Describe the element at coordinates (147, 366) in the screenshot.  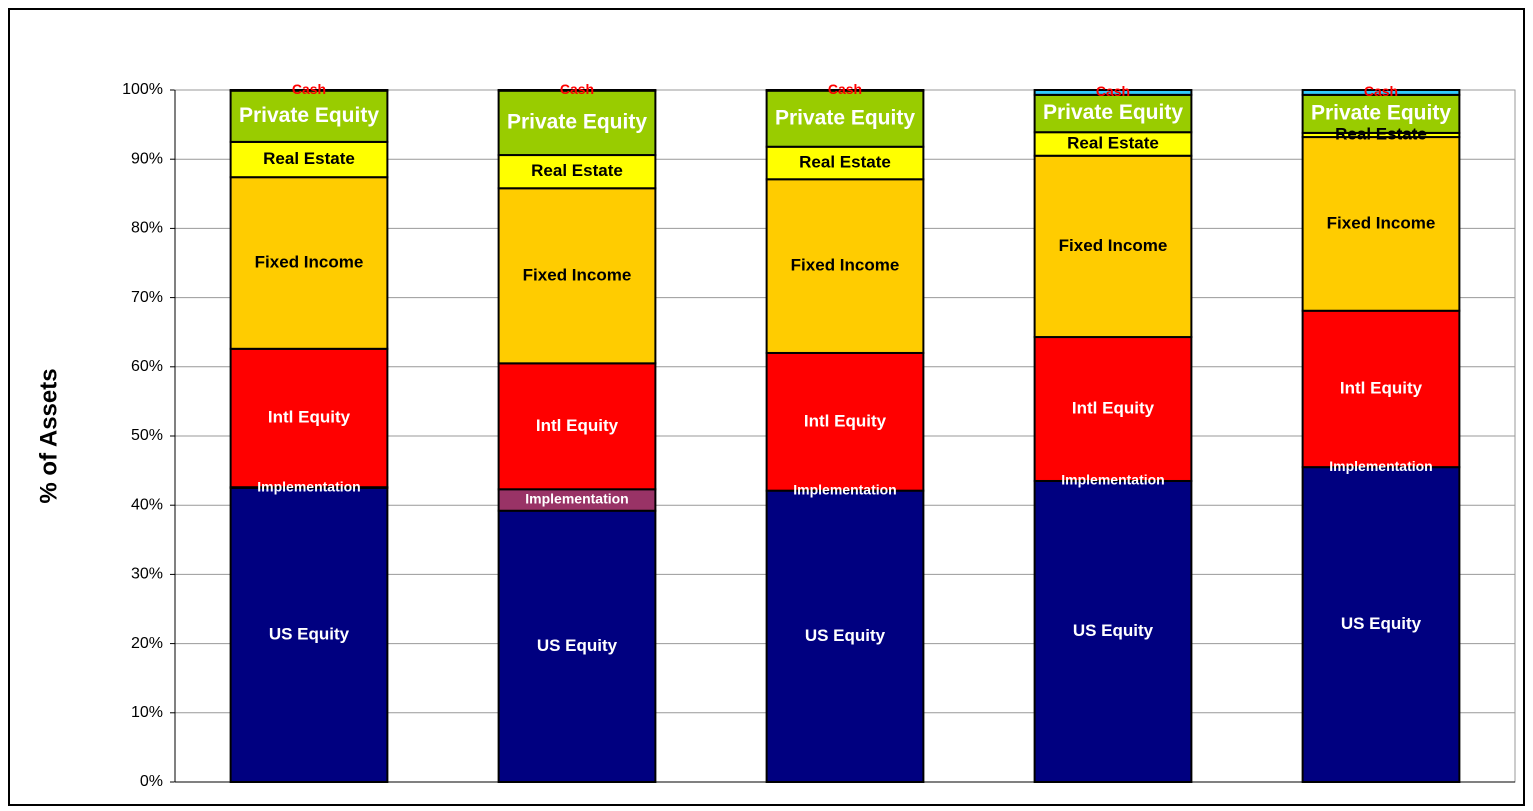
I see `y-tick-label: 60%` at that location.